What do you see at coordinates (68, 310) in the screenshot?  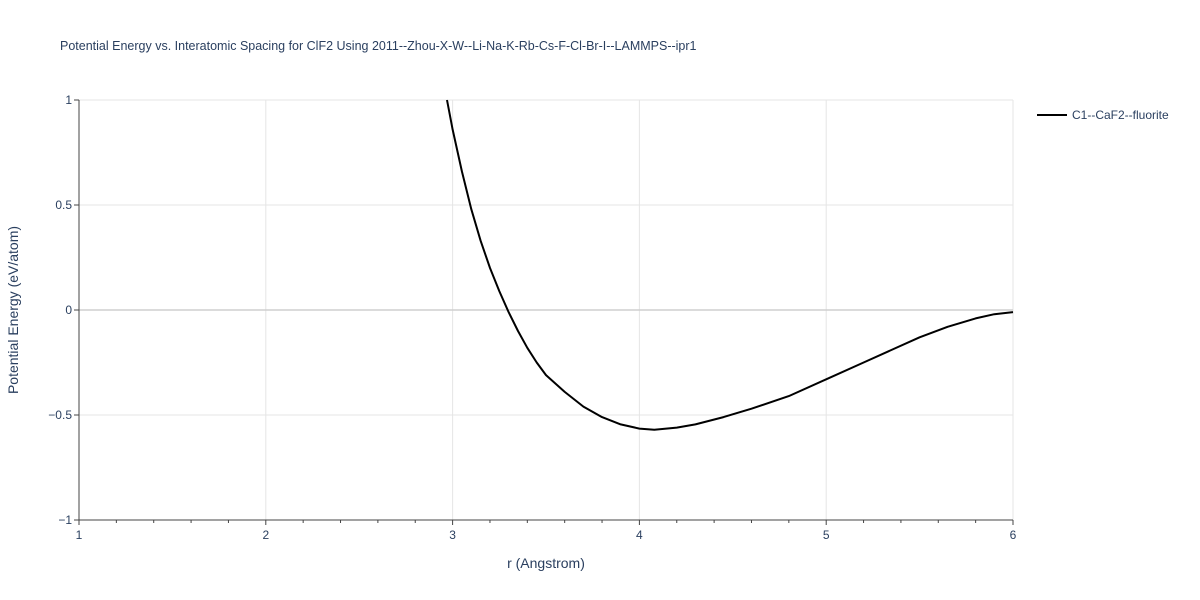 I see `y-tick-label: 0` at bounding box center [68, 310].